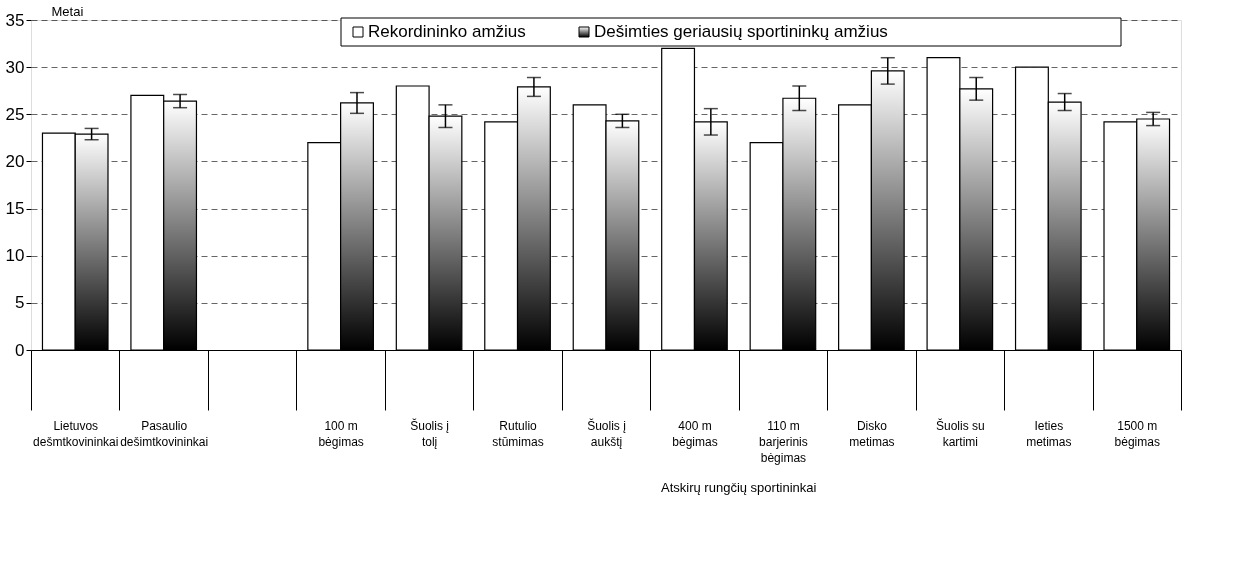 This screenshot has width=1256, height=574. What do you see at coordinates (20, 303) in the screenshot?
I see `y-tick-label: 5` at bounding box center [20, 303].